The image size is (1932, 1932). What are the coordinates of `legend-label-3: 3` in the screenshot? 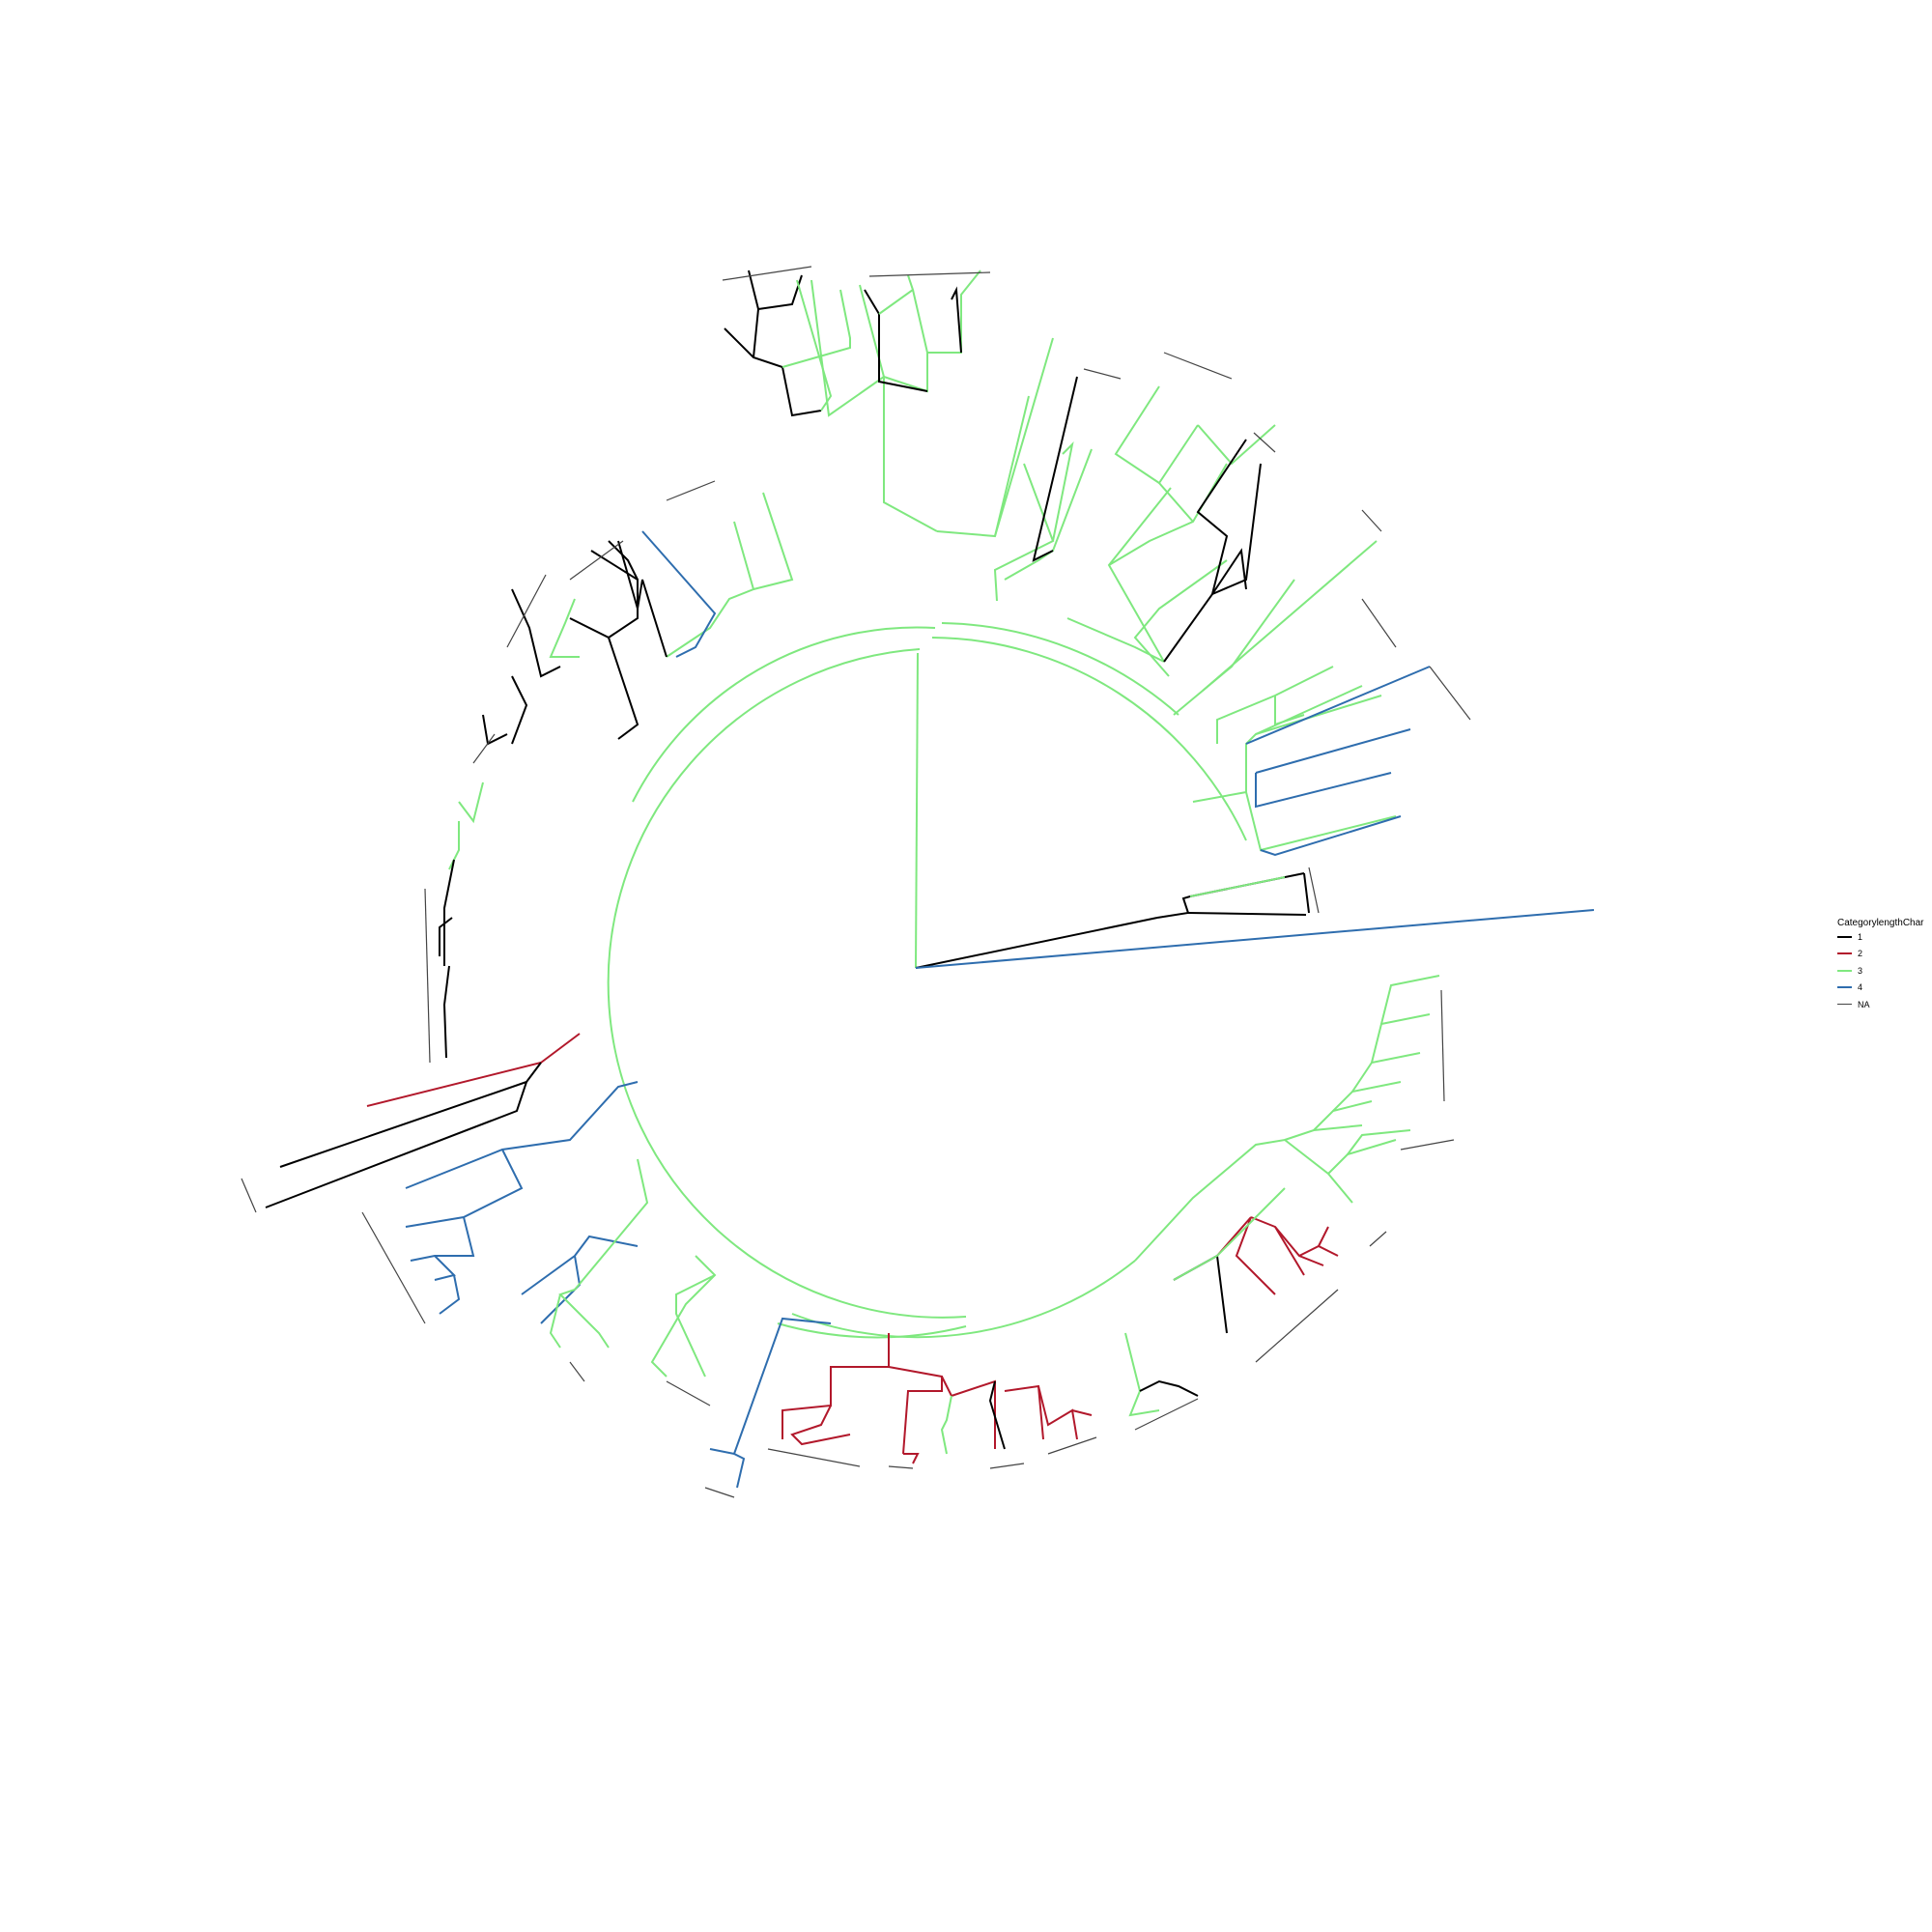 It's located at (1860, 970).